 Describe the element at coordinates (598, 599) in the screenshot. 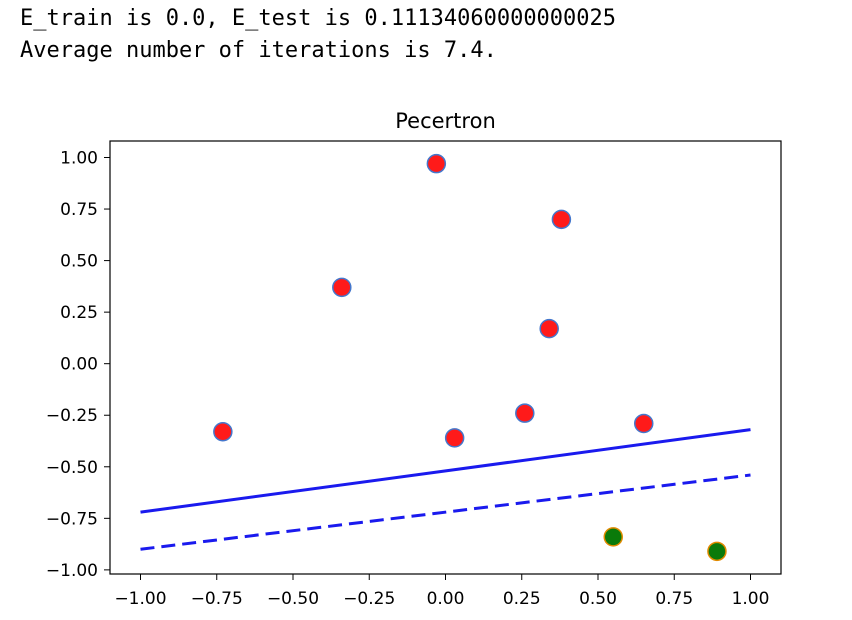

I see `x-tick-label: 0.50` at that location.